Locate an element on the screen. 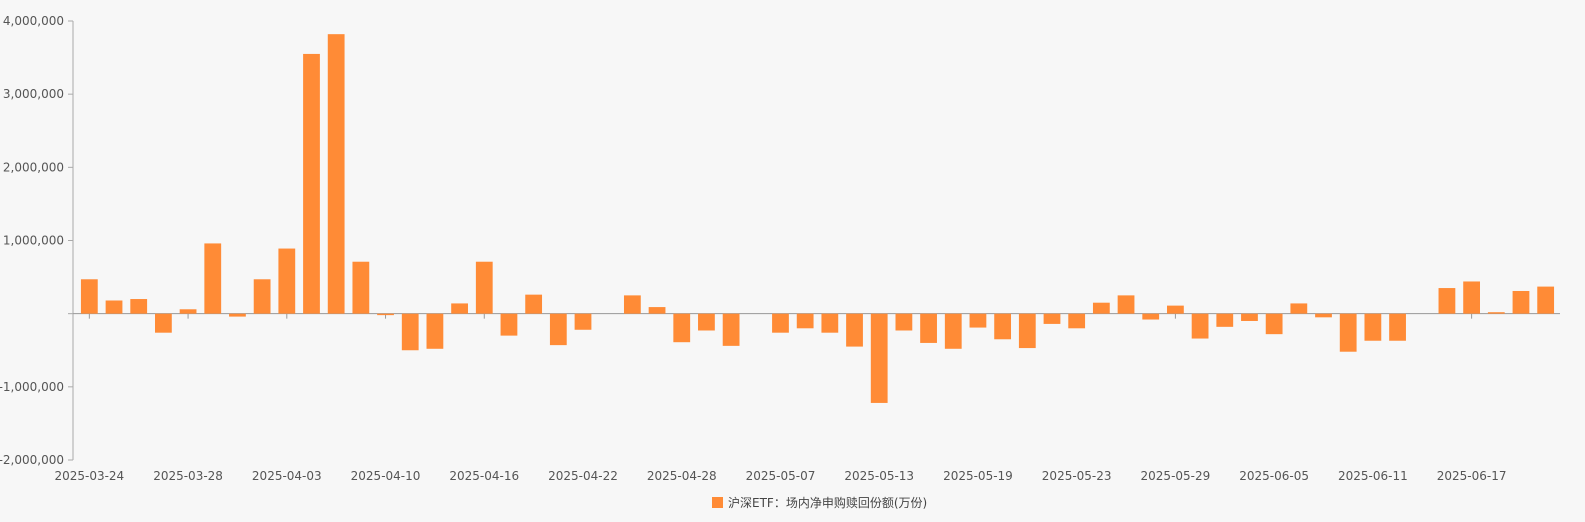 This screenshot has height=522, width=1585. x-tick-label: 2025-05-19 is located at coordinates (978, 476).